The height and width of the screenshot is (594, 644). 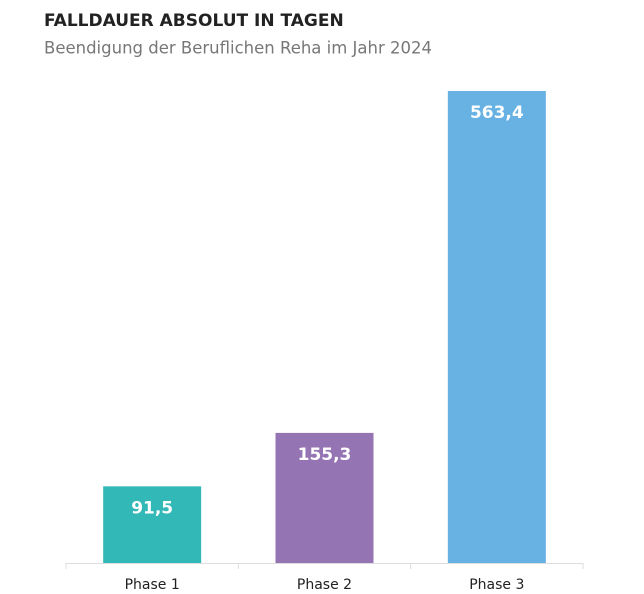 What do you see at coordinates (497, 113) in the screenshot?
I see `data-label: 563,4` at bounding box center [497, 113].